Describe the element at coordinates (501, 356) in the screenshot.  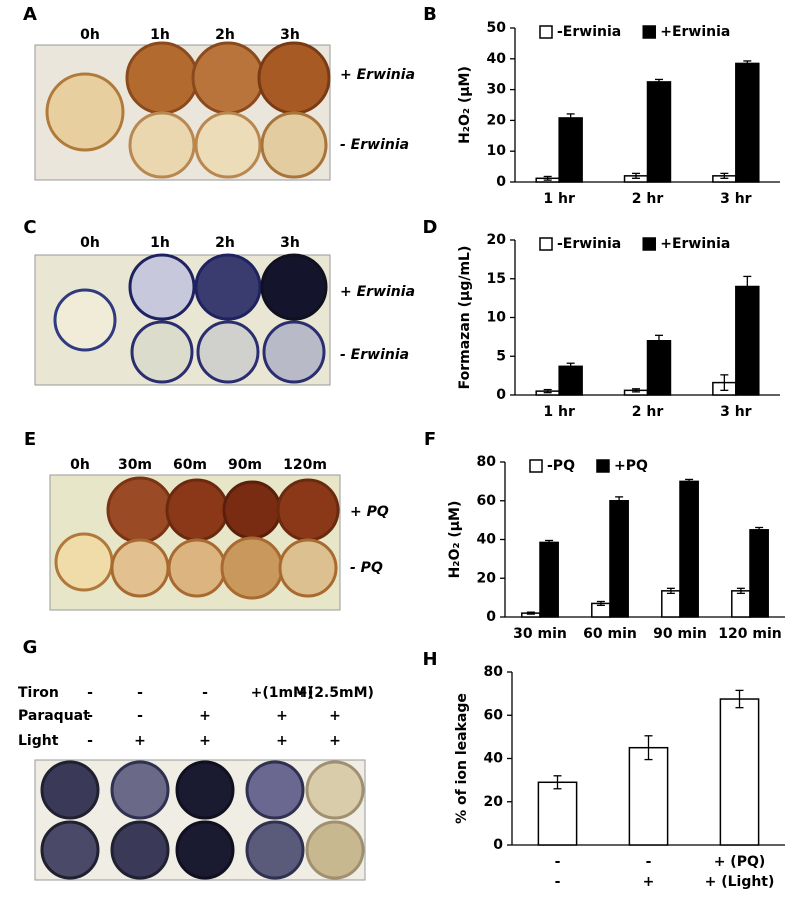
I see `y-tick-label: 5` at that location.